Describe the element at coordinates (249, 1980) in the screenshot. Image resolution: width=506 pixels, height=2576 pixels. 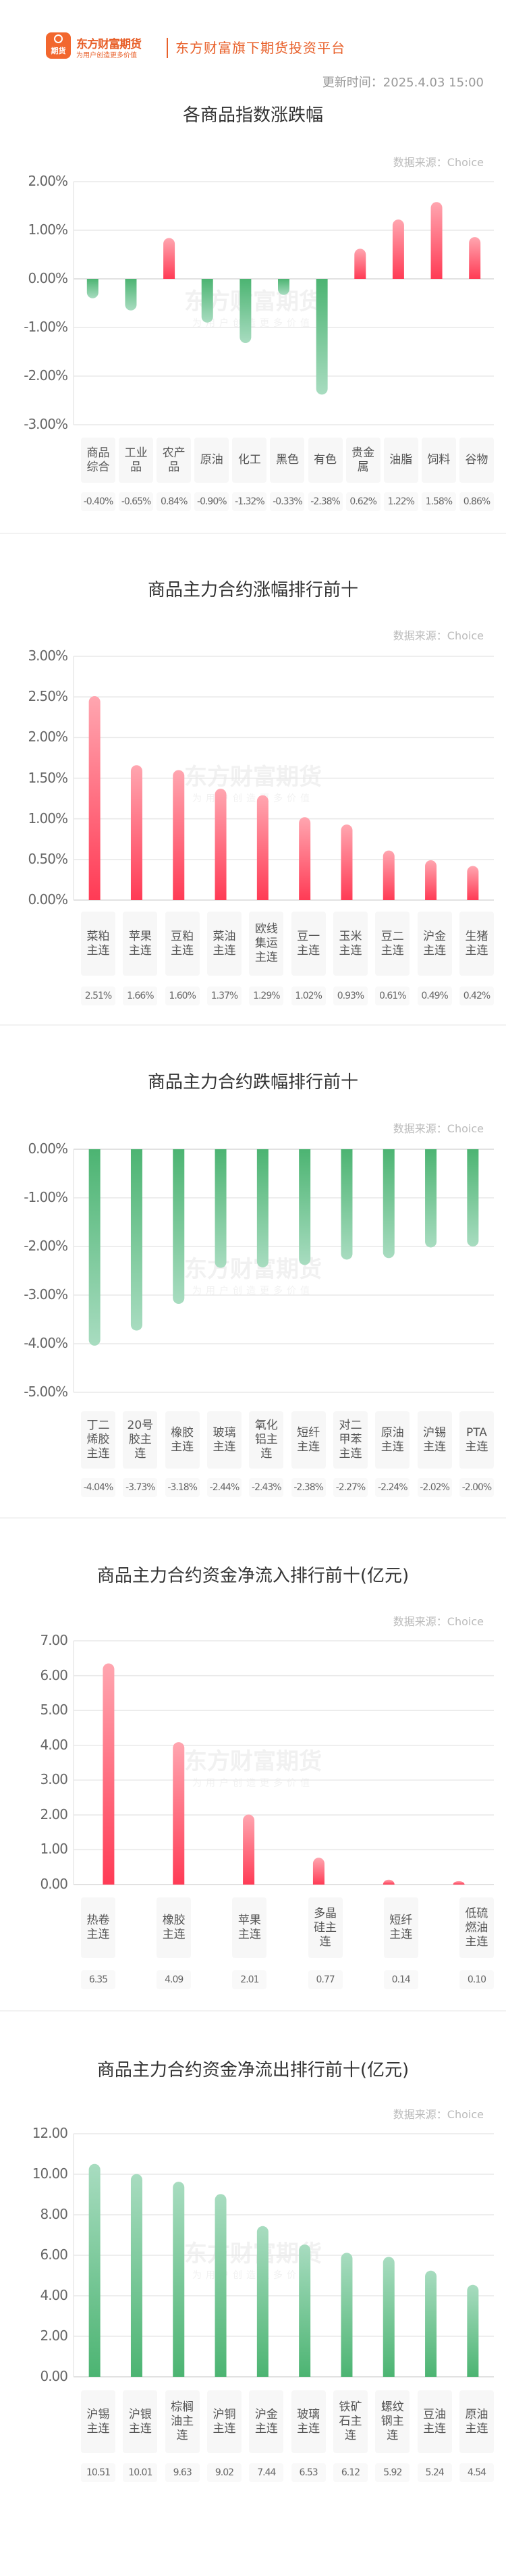
I see `value-label: 2.01` at that location.